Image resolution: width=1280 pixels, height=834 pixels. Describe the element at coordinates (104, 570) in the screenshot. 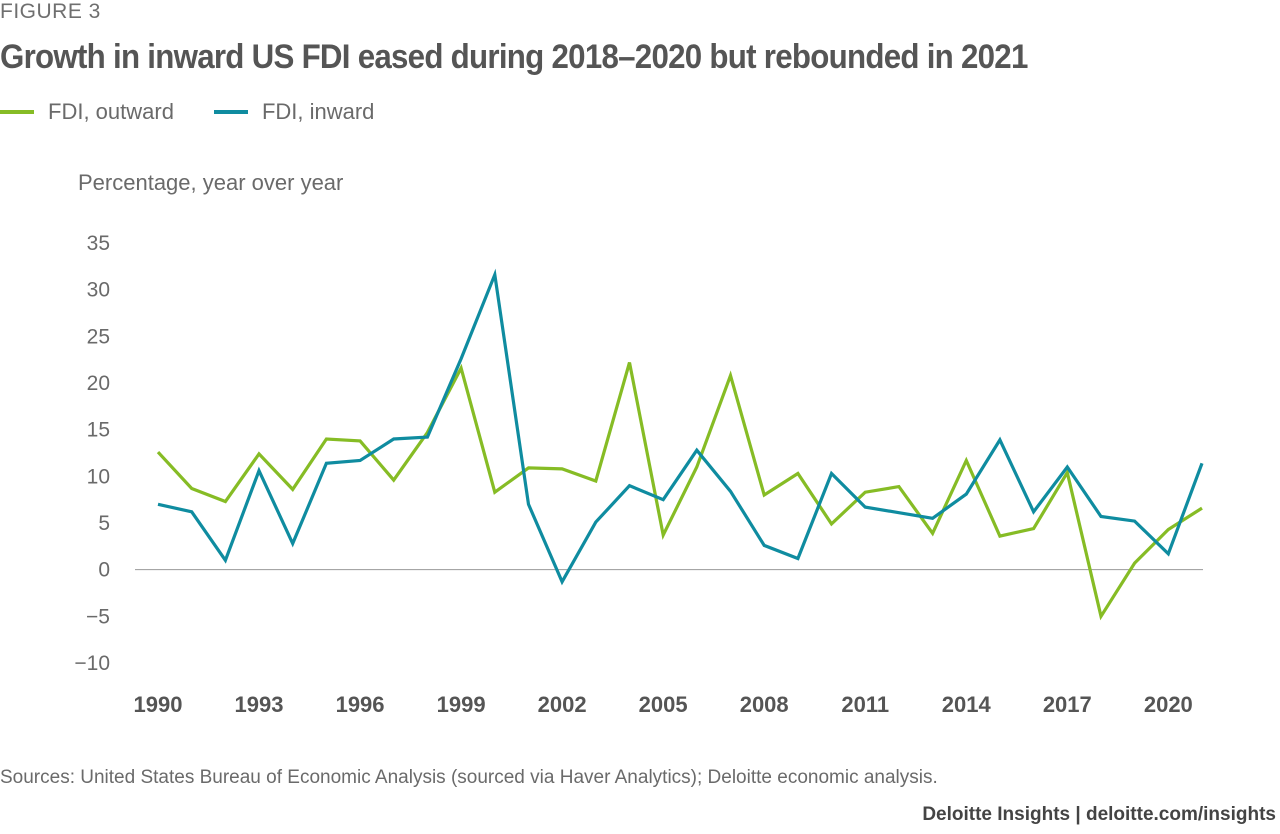

I see `y-tick-label: 0` at that location.